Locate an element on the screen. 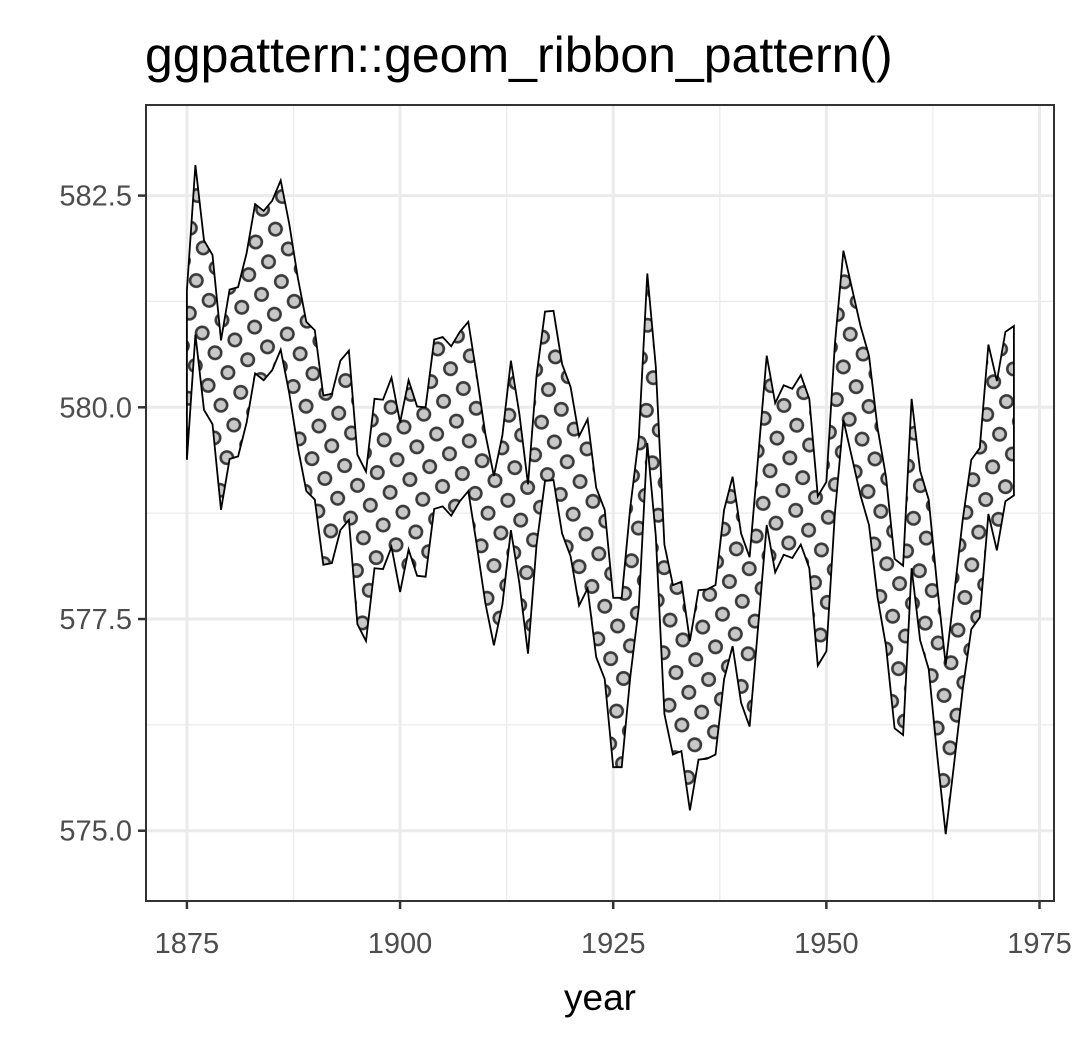 The width and height of the screenshot is (1080, 1045). x-tick-label: 1950 is located at coordinates (826, 944).